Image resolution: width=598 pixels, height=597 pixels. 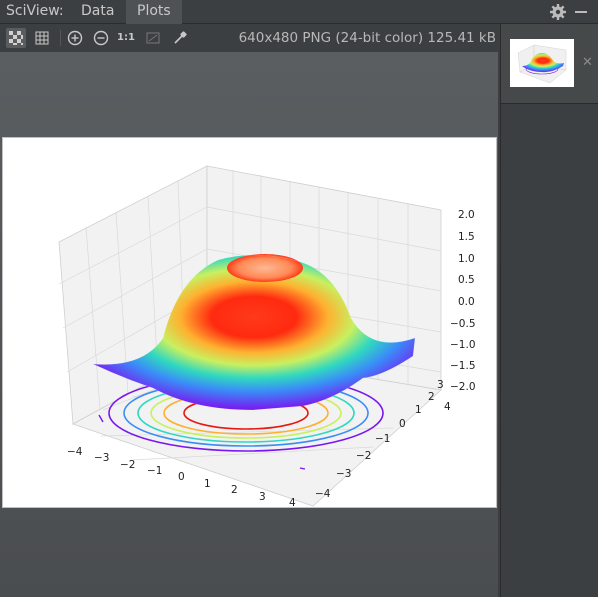 I want to click on plot-thumbnail, so click(x=542, y=63).